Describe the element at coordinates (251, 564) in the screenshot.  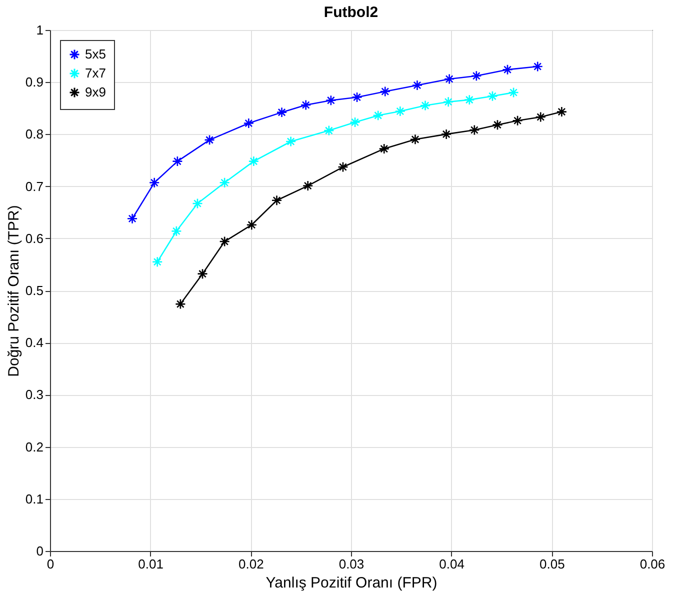
I see `x-tick-label: 0.02` at that location.